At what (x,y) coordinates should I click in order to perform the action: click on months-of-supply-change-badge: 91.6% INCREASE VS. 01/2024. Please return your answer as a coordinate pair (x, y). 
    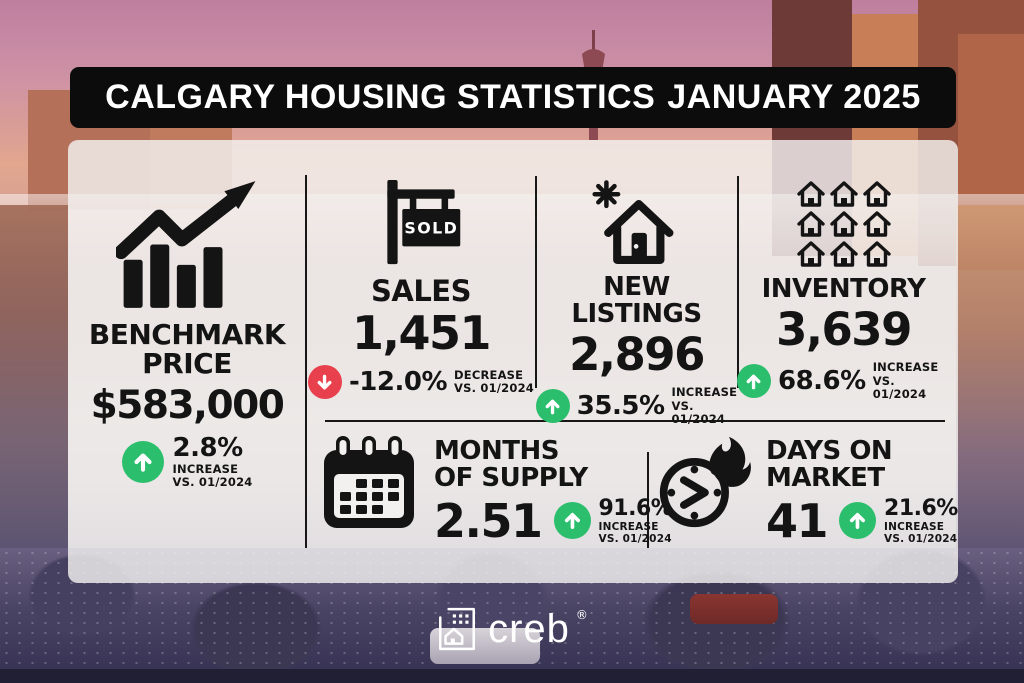
    Looking at the image, I should click on (613, 521).